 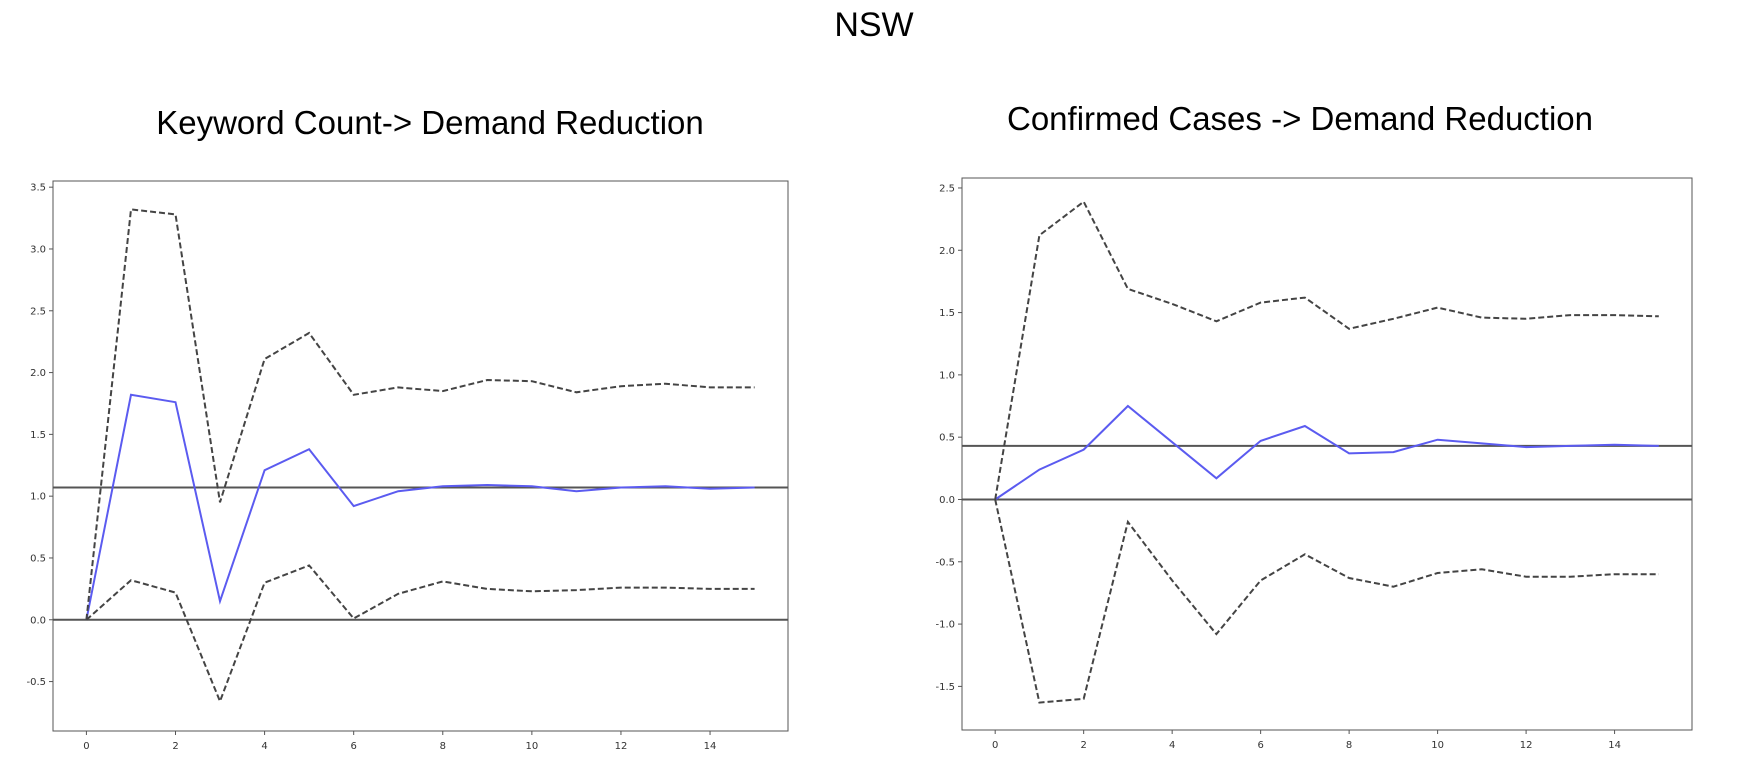 I want to click on chart-title-keyword-count: Keyword Count-> Demand Reduction, so click(x=430, y=122).